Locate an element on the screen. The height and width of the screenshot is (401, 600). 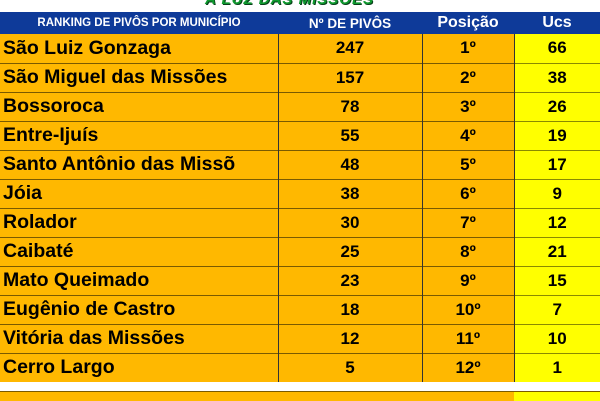
cell-posicao: 11º is located at coordinates (467, 338).